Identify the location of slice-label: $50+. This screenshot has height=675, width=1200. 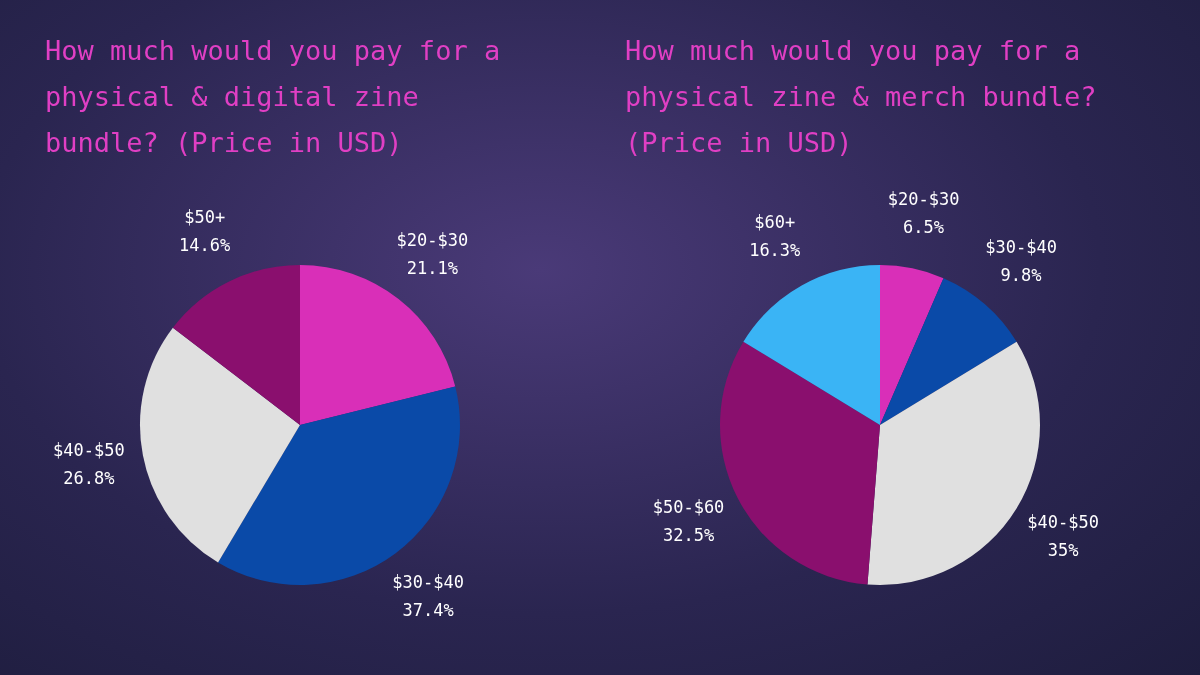
(205, 216).